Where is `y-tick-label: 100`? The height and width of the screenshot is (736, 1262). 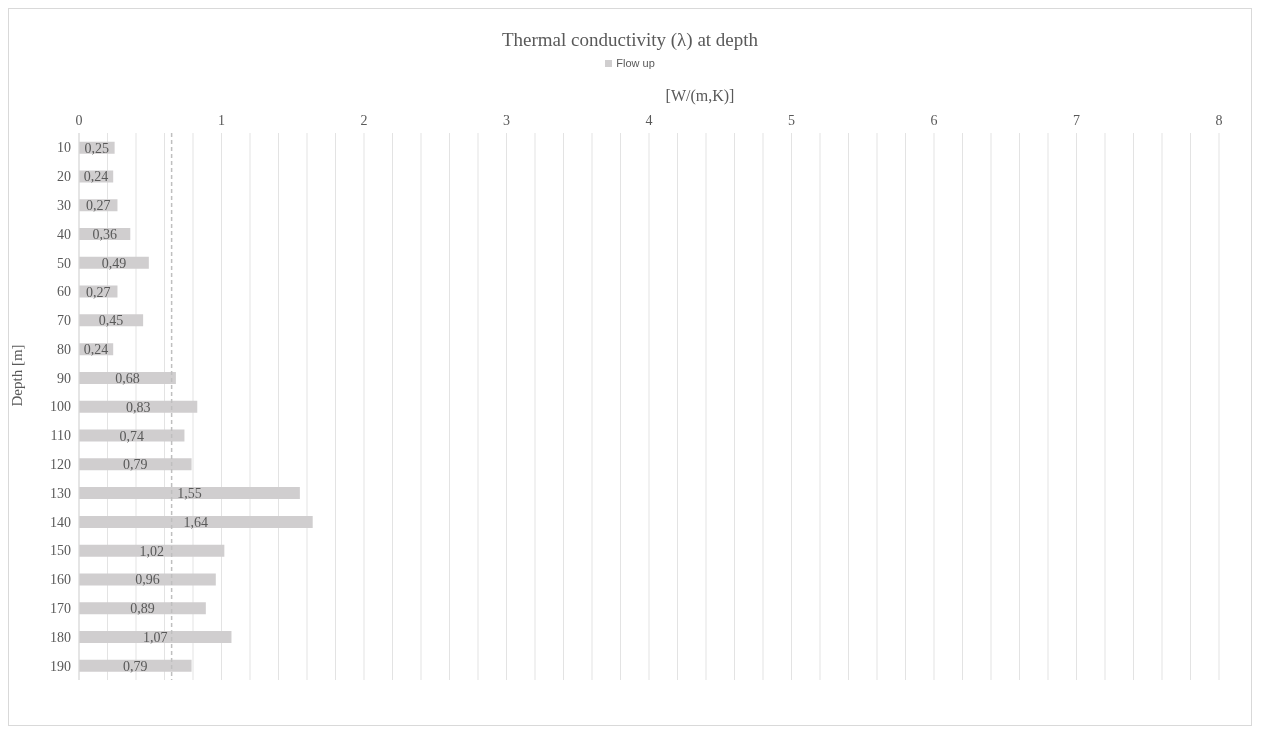
y-tick-label: 100 is located at coordinates (60, 407).